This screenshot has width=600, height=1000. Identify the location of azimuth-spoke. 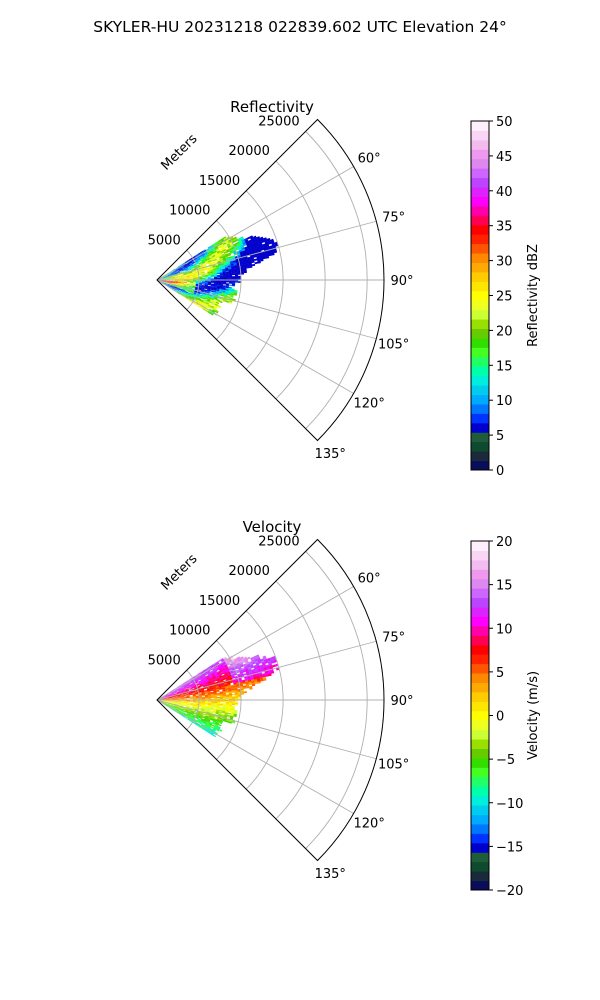
(266, 250).